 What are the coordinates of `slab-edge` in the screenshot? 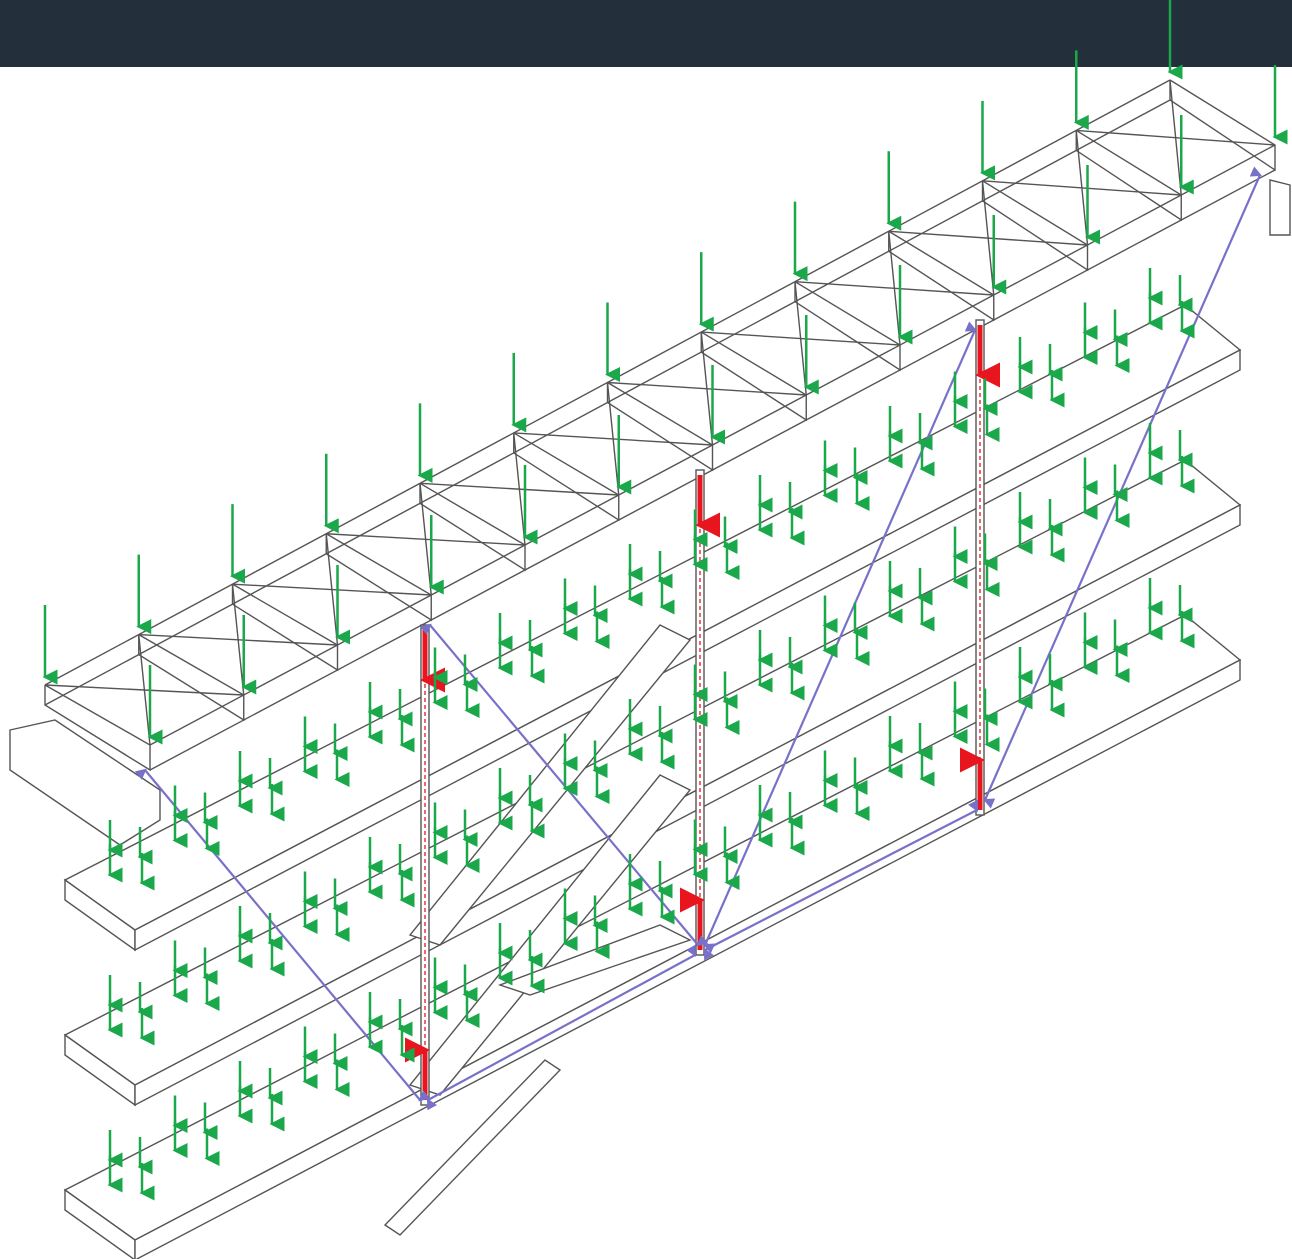 It's located at (100, 1223).